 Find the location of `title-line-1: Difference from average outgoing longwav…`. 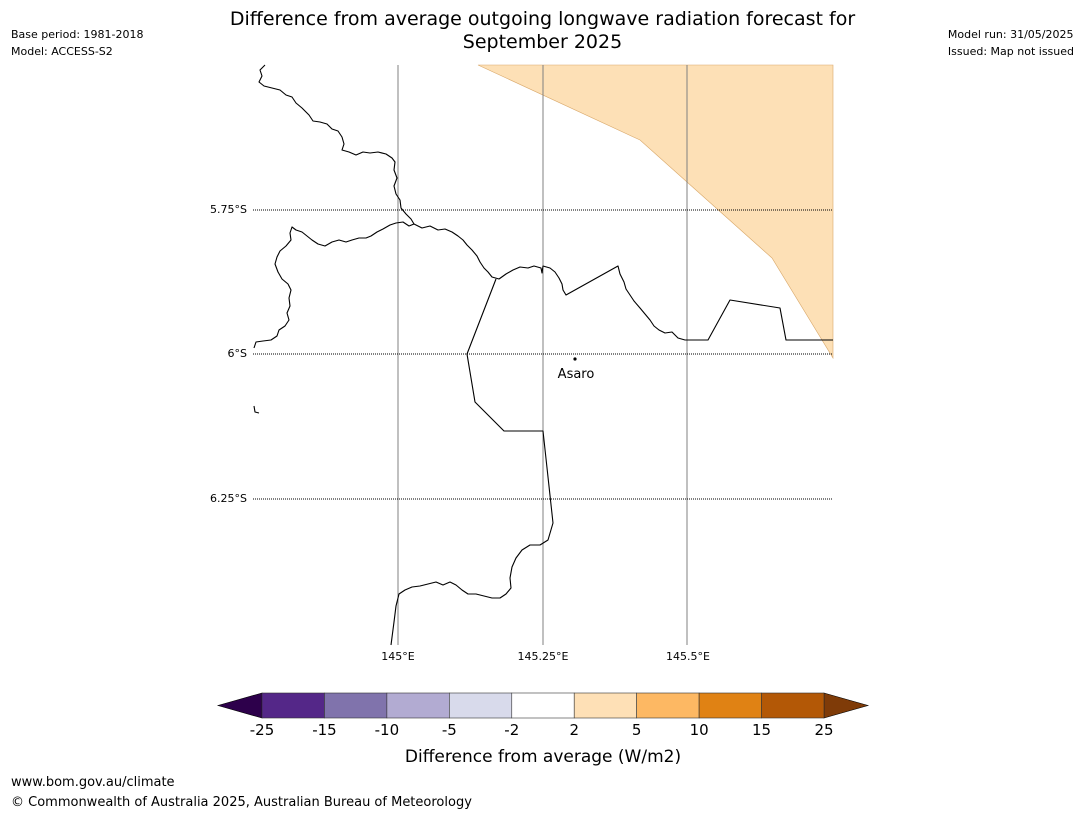

title-line-1: Difference from average outgoing longwav… is located at coordinates (542, 19).